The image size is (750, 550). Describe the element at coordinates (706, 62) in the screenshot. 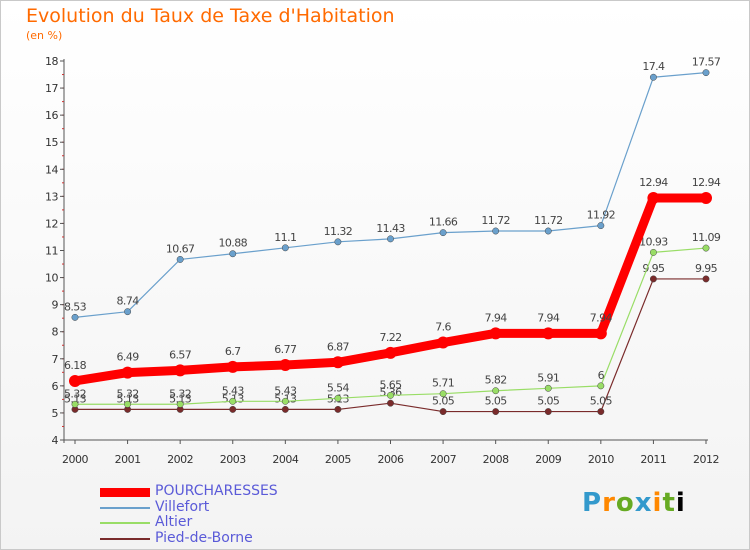

I see `data-label: 17.57` at that location.